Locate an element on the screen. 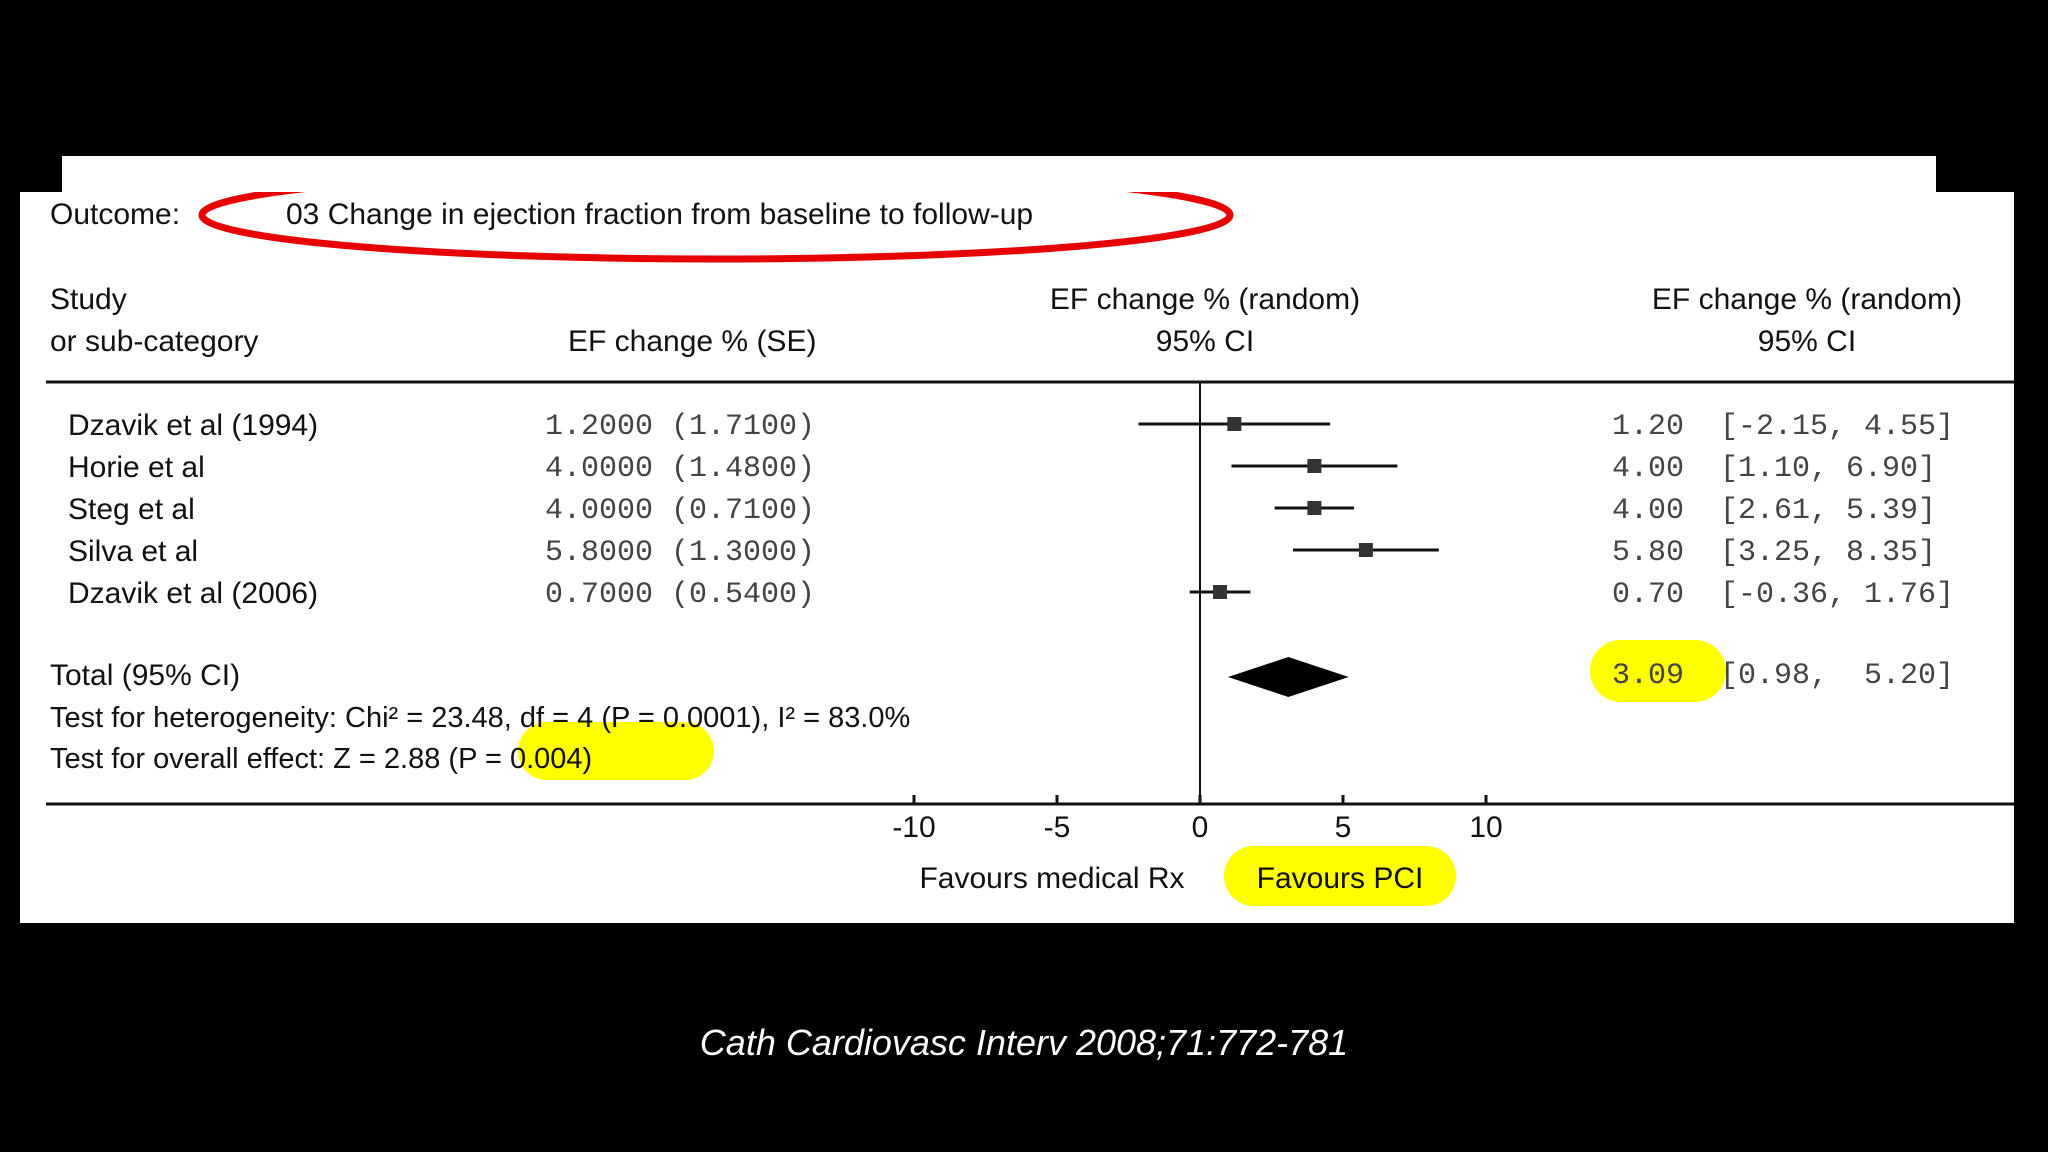 This screenshot has width=2048, height=1152. study-name: Horie et al is located at coordinates (136, 467).